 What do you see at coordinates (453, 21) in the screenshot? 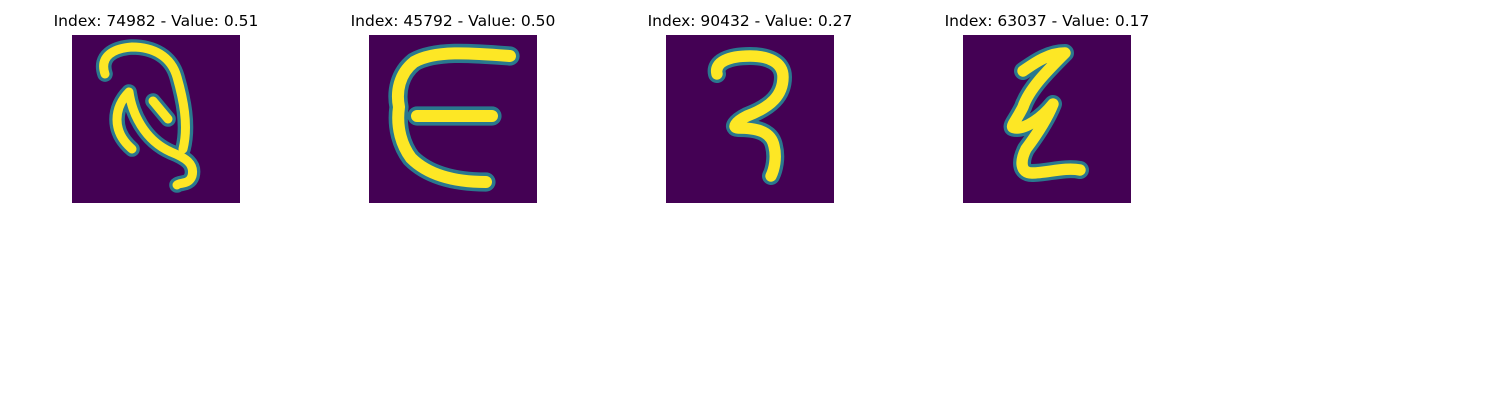
I see `panel-title: Index: 45792 - Value: 0.50` at bounding box center [453, 21].